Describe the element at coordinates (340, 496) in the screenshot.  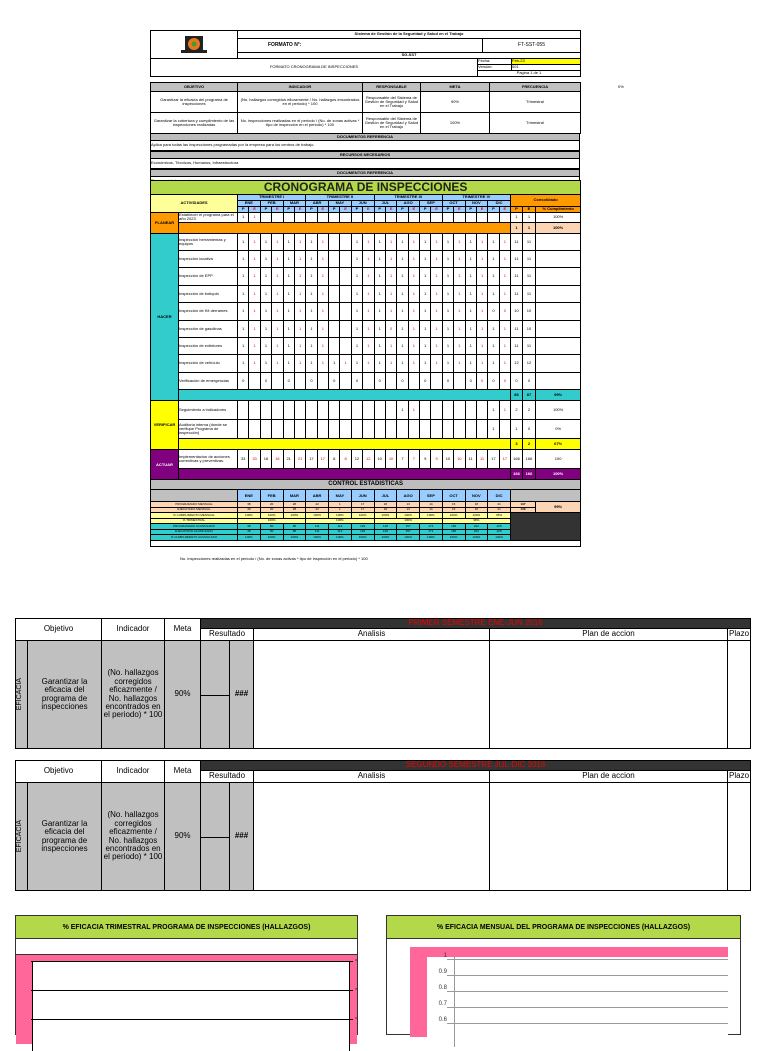
I see `stats-month-header: MAY` at that location.